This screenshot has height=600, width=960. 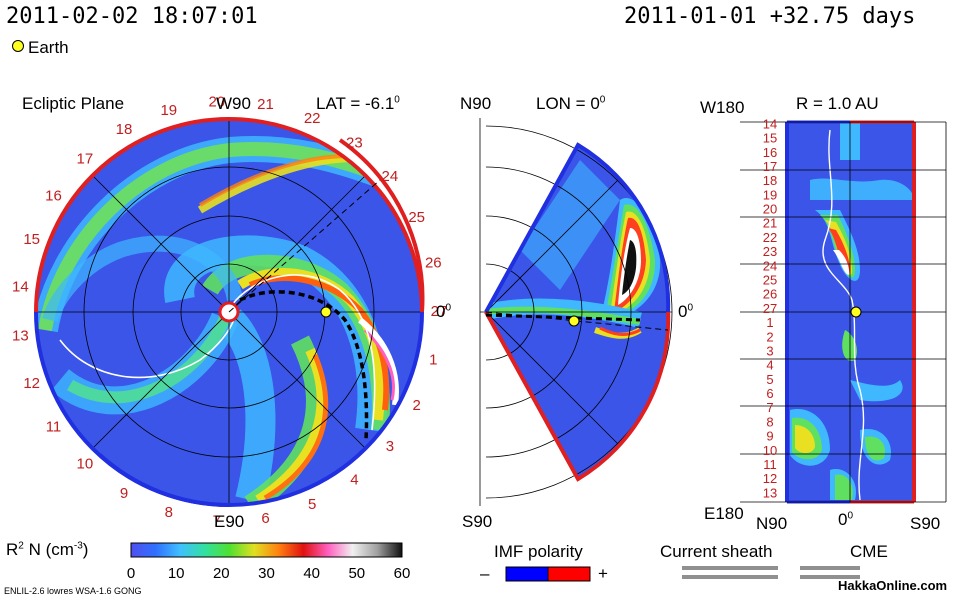 I want to click on timestamp: 2011-02-02 18:07:01, so click(x=132, y=16).